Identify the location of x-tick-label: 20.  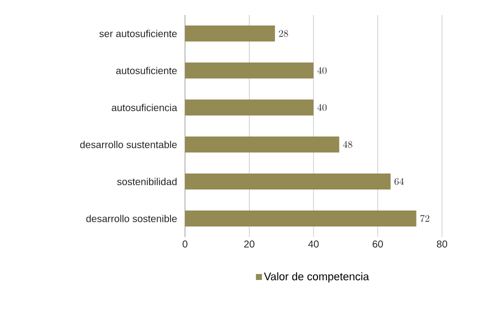
(249, 244).